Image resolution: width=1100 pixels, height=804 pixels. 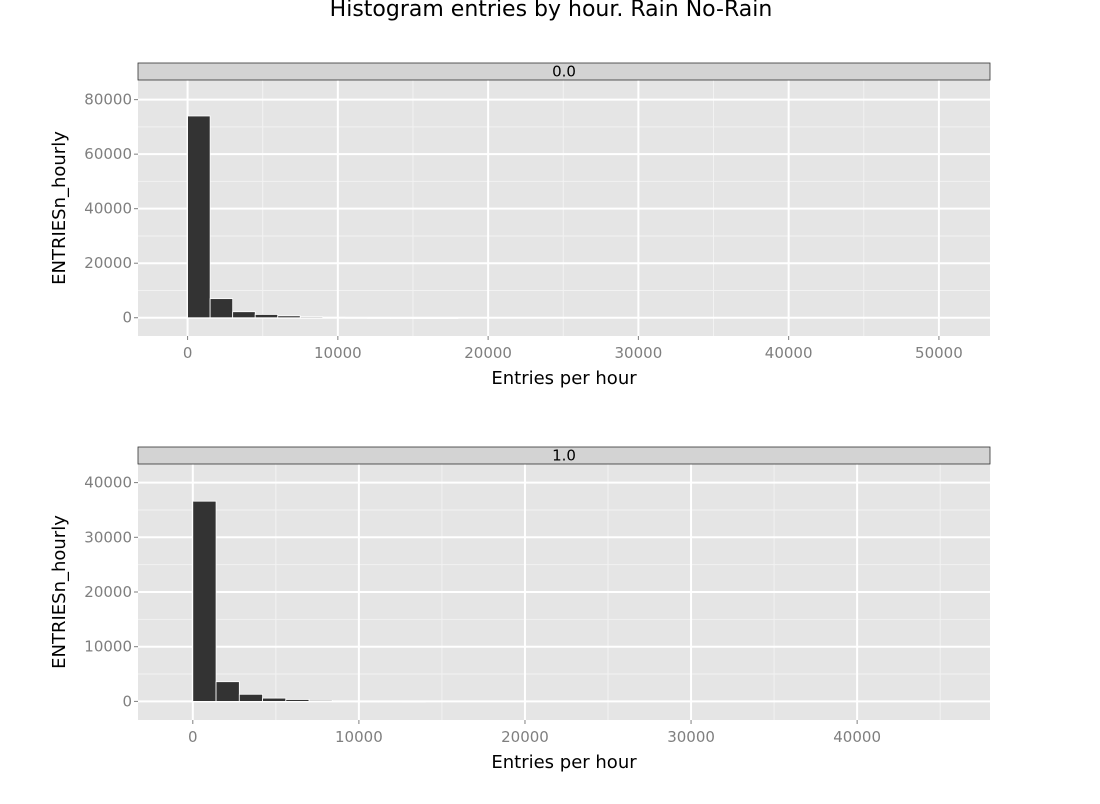 I want to click on facet-strip-label: 0.0, so click(x=564, y=72).